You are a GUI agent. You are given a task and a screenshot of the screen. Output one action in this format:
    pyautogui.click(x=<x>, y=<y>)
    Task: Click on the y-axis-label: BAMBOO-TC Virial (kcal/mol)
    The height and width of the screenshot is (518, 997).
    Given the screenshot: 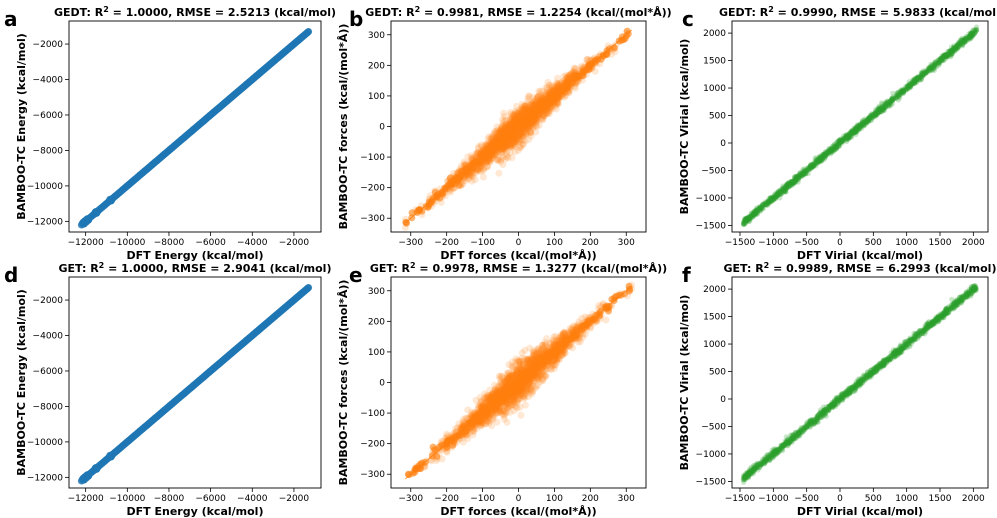 What is the action you would take?
    pyautogui.click(x=684, y=127)
    